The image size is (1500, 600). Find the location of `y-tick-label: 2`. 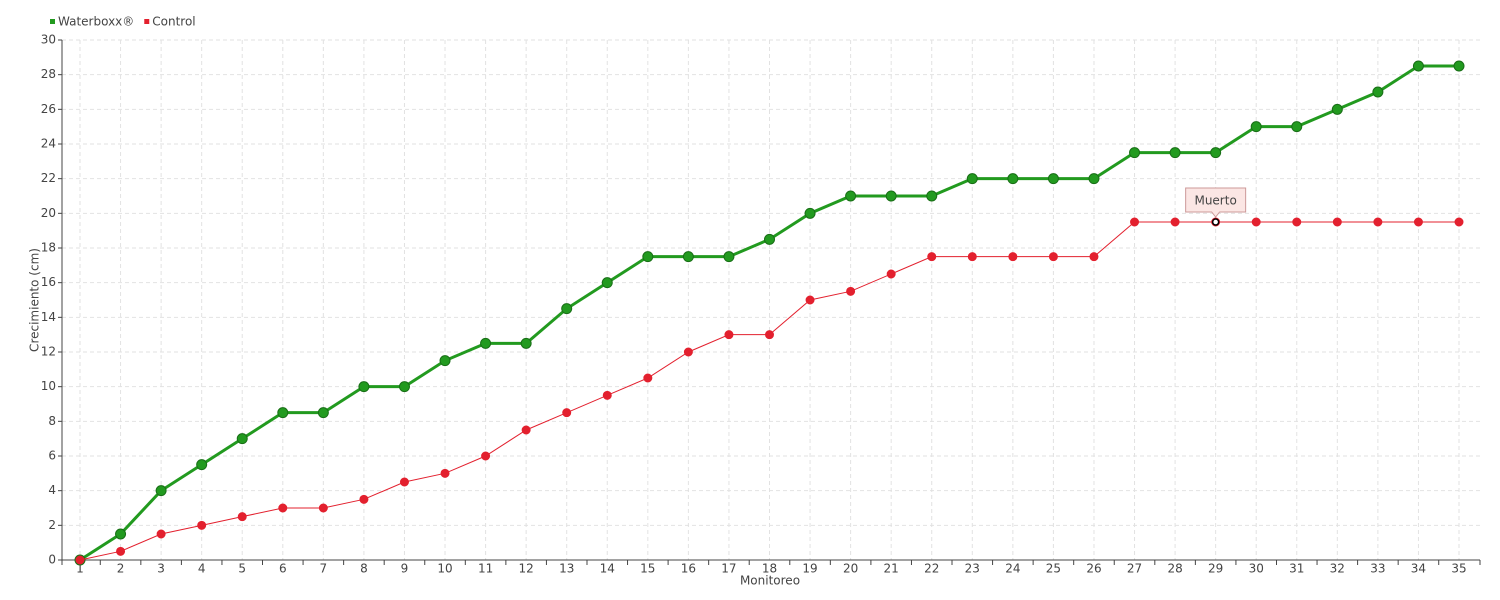

y-tick-label: 2 is located at coordinates (52, 525).